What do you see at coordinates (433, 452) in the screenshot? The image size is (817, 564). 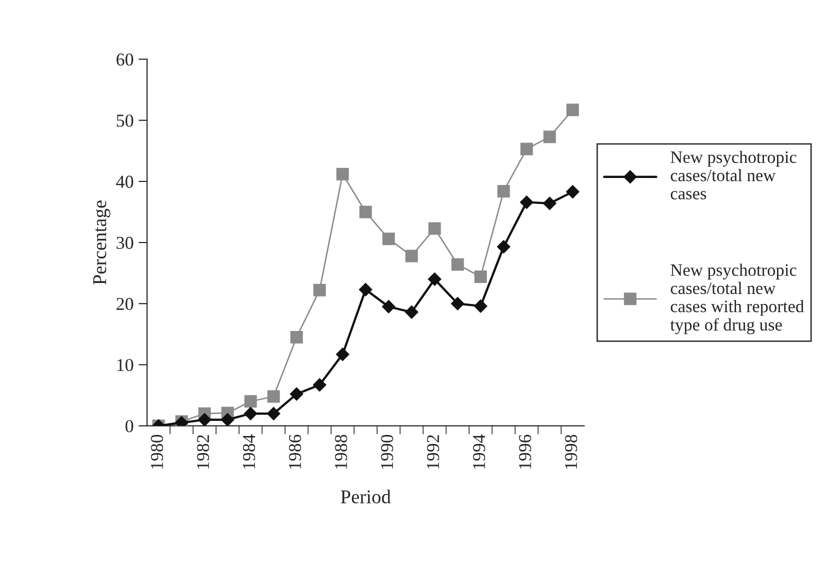 I see `x-tick-label: 1992` at bounding box center [433, 452].